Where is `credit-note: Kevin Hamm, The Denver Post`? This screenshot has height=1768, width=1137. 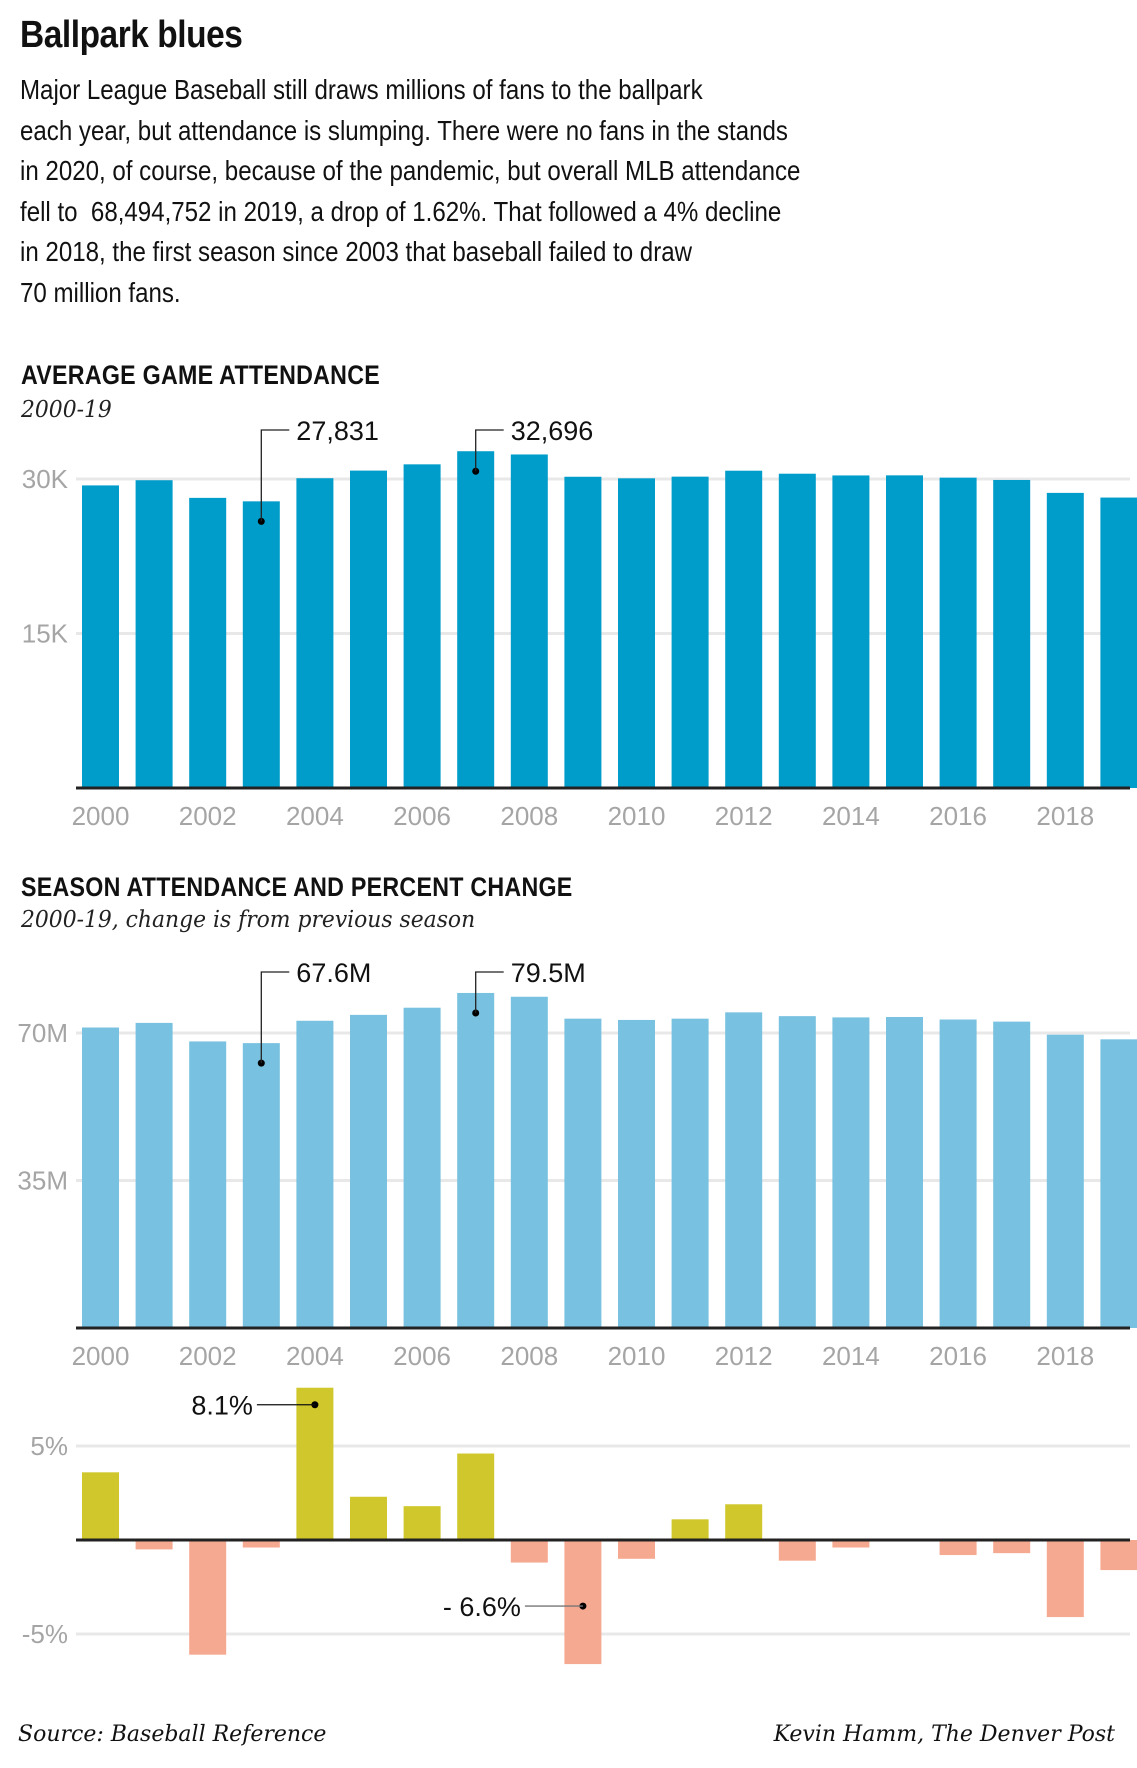
credit-note: Kevin Hamm, The Denver Post is located at coordinates (944, 1734).